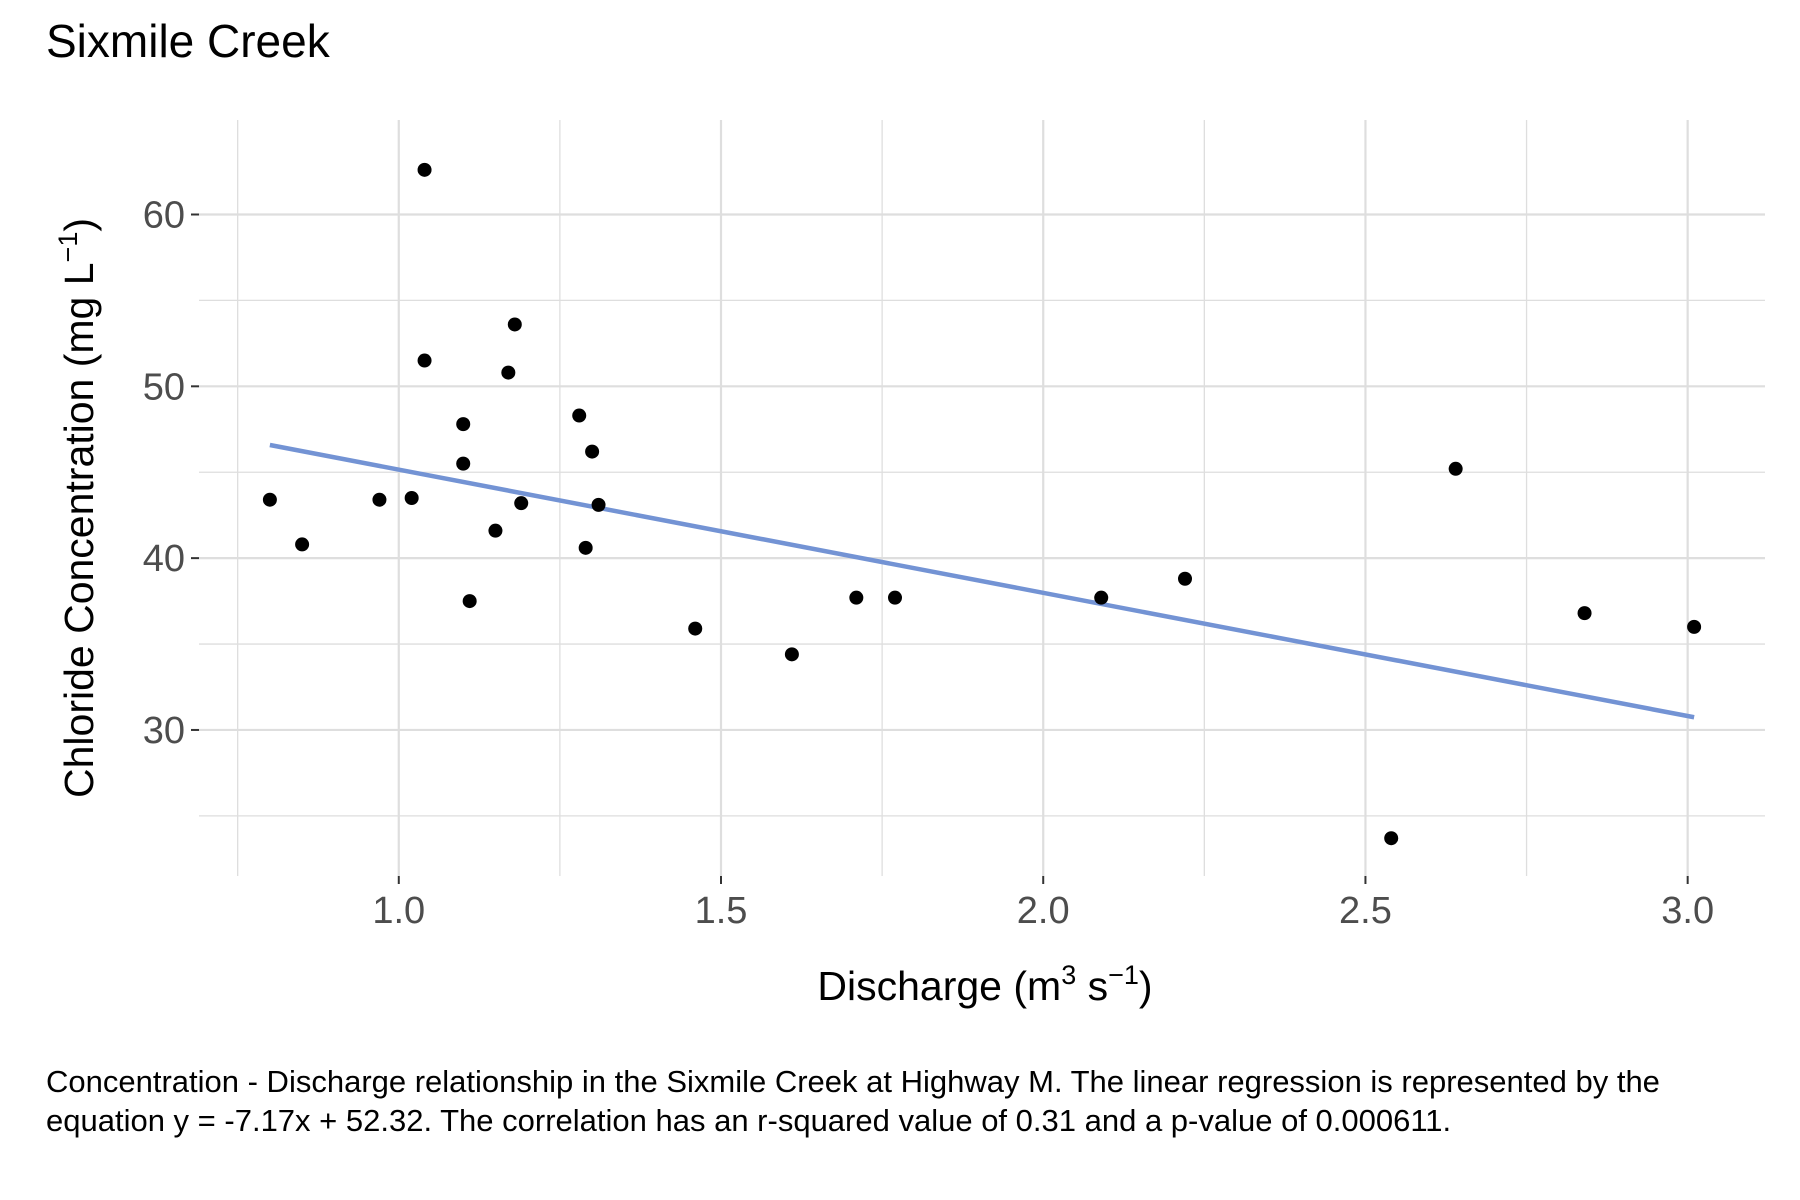 The height and width of the screenshot is (1200, 1800). Describe the element at coordinates (164, 559) in the screenshot. I see `y-tick-label: 40` at that location.